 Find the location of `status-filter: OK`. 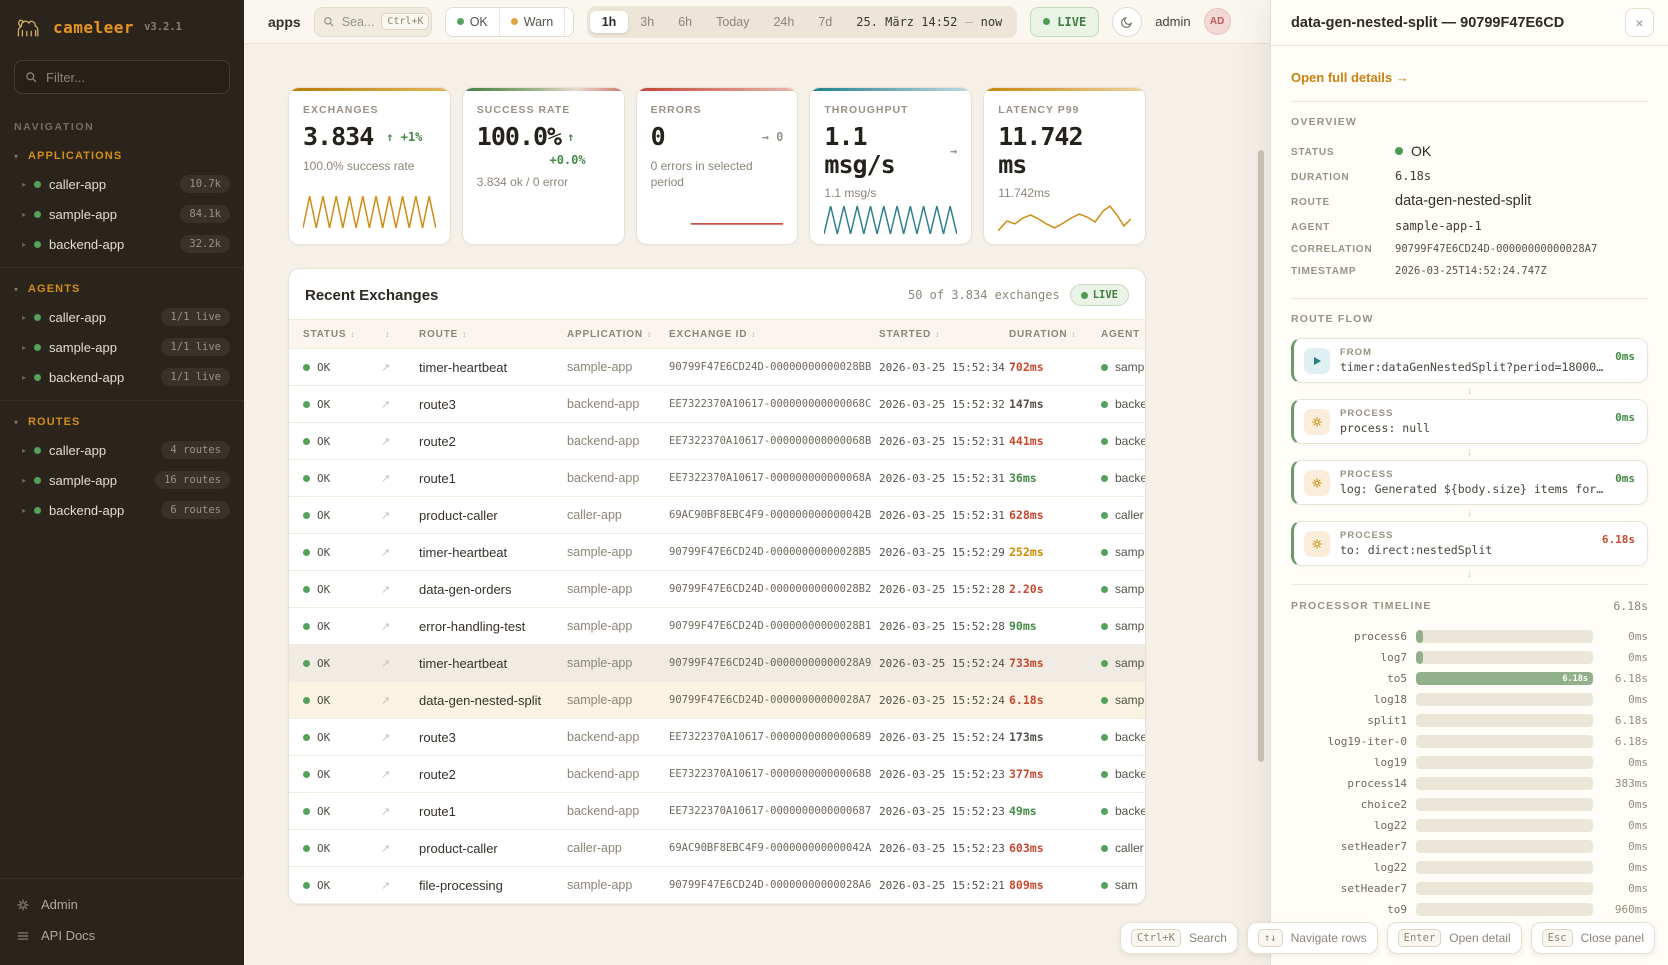

status-filter: OK is located at coordinates (473, 21).